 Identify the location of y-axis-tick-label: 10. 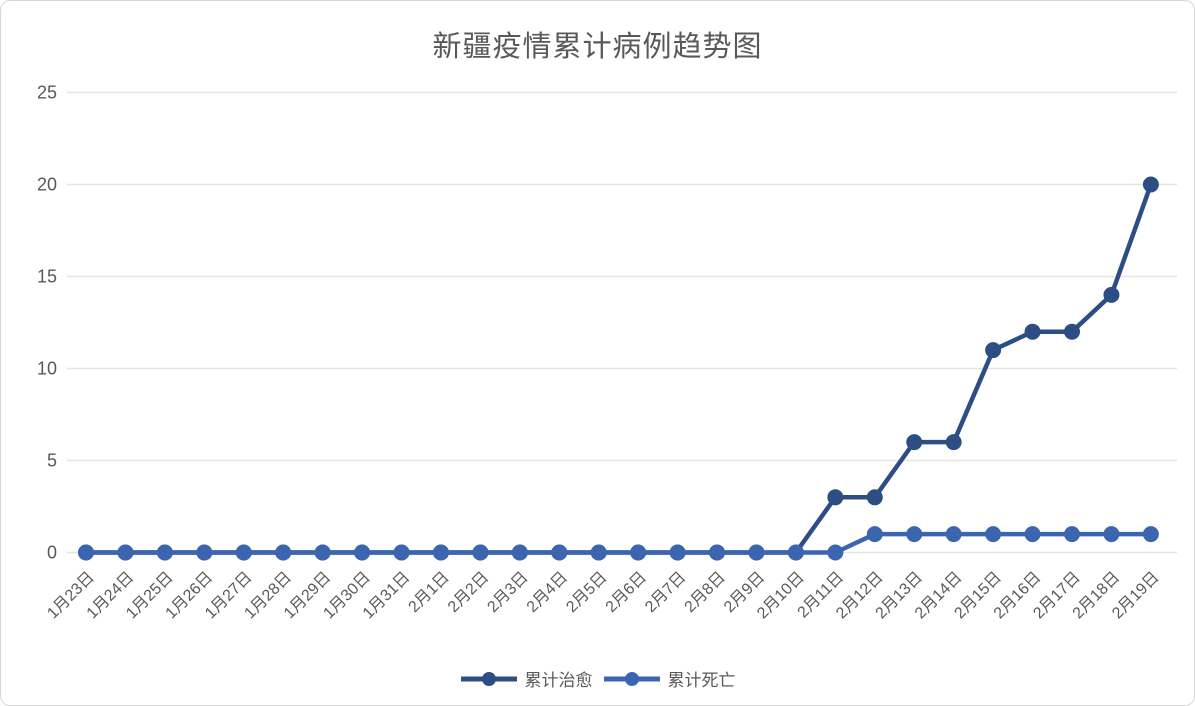
(47, 369).